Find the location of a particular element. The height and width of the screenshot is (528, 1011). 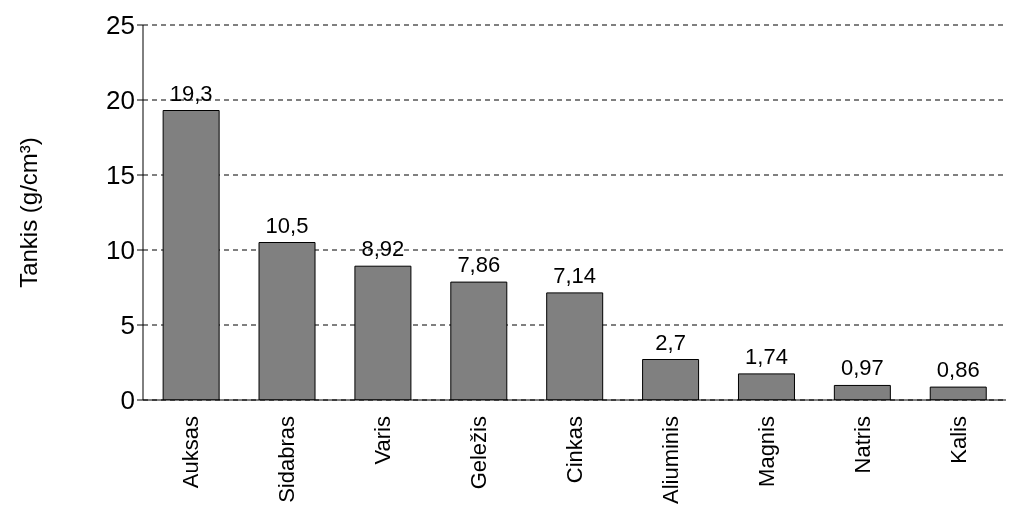

x-tick-label: Cinkas is located at coordinates (574, 450).